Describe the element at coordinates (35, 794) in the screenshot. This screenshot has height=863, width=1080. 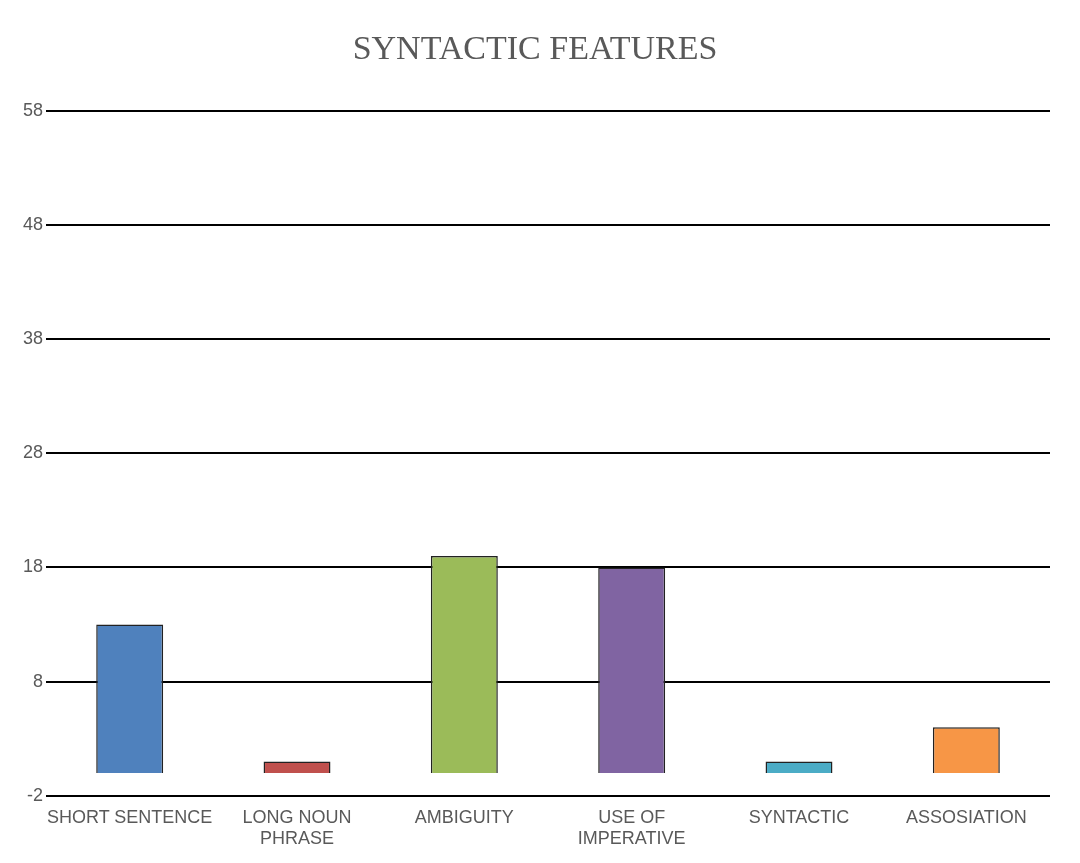
I see `y-tick-label: -2` at that location.